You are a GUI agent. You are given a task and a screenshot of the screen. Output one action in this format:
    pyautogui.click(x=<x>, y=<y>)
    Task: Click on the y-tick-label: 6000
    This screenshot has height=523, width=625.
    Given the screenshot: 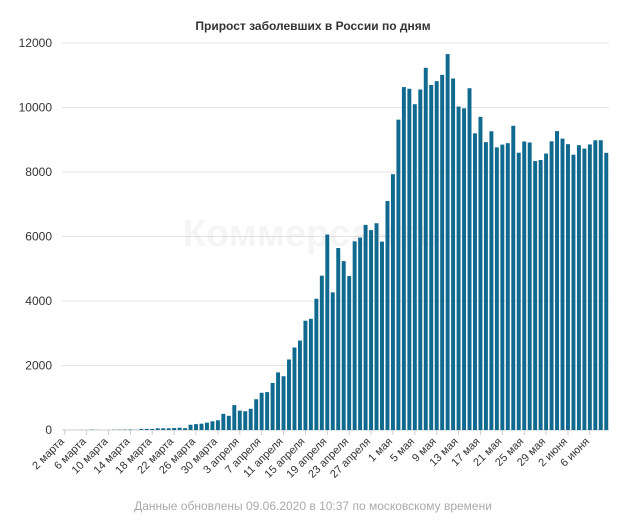 What is the action you would take?
    pyautogui.click(x=38, y=237)
    